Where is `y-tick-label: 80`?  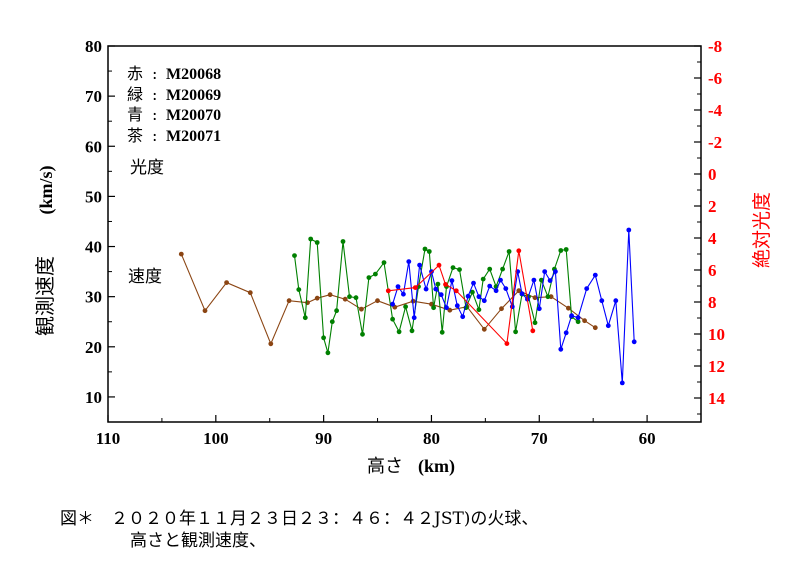 y-tick-label: 80 is located at coordinates (93, 46).